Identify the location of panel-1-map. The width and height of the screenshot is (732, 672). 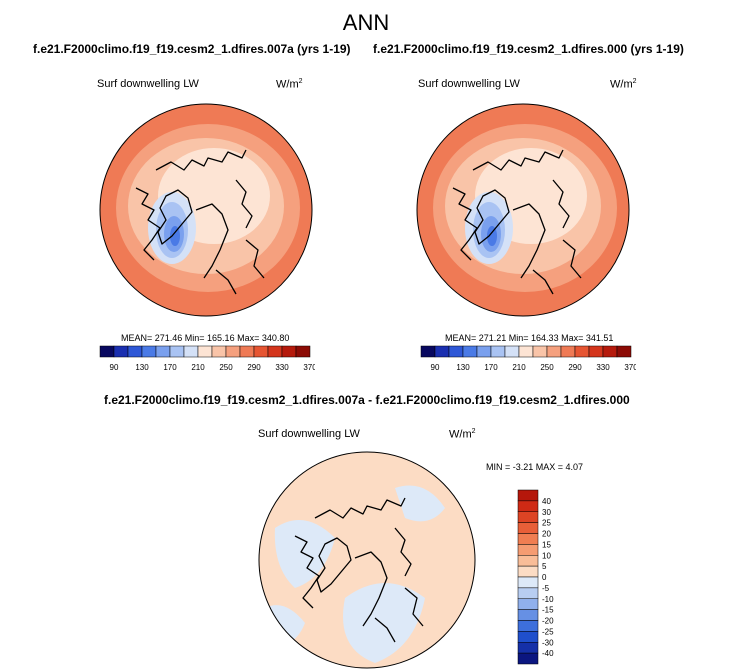
(206, 210).